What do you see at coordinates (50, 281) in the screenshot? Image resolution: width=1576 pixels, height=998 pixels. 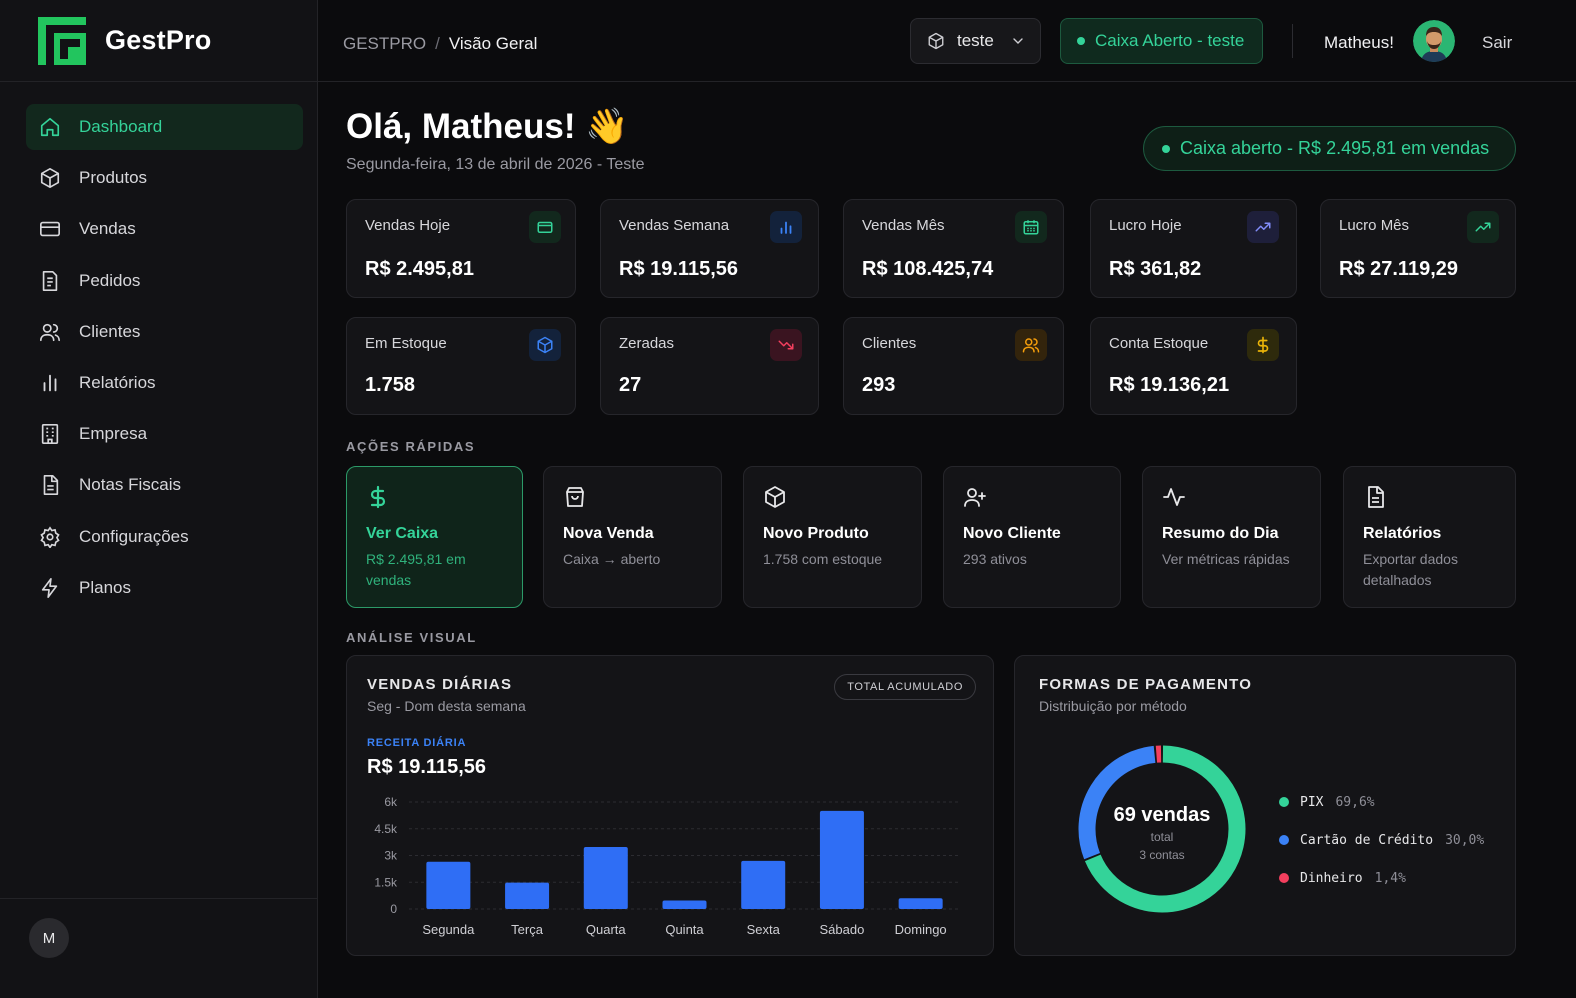 I see `receipt-icon` at bounding box center [50, 281].